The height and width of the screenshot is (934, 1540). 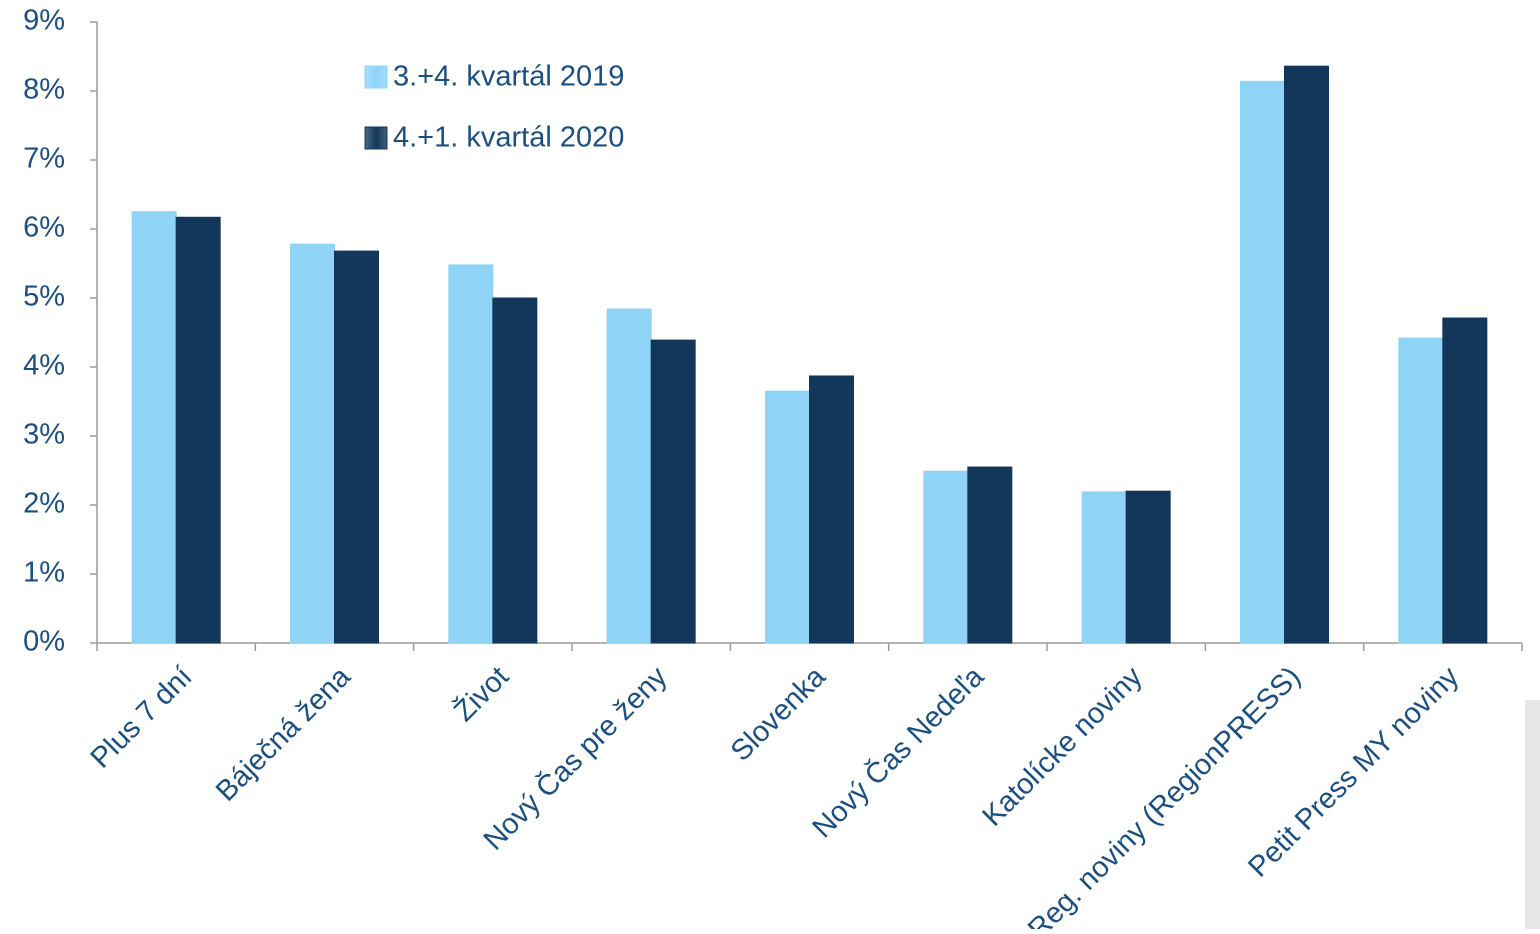 I want to click on y-tick-label: 8%, so click(x=44, y=90).